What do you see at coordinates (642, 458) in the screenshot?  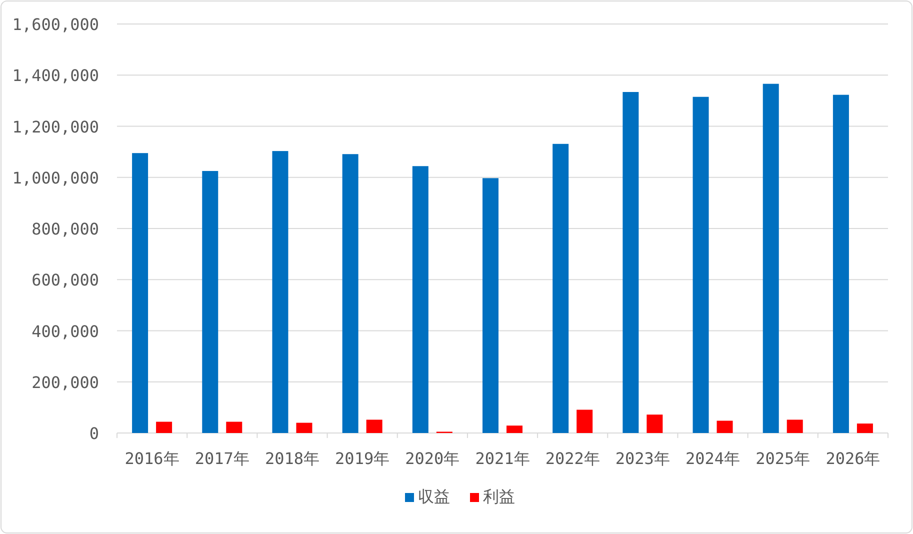 I see `x-tick-label: 2023年` at bounding box center [642, 458].